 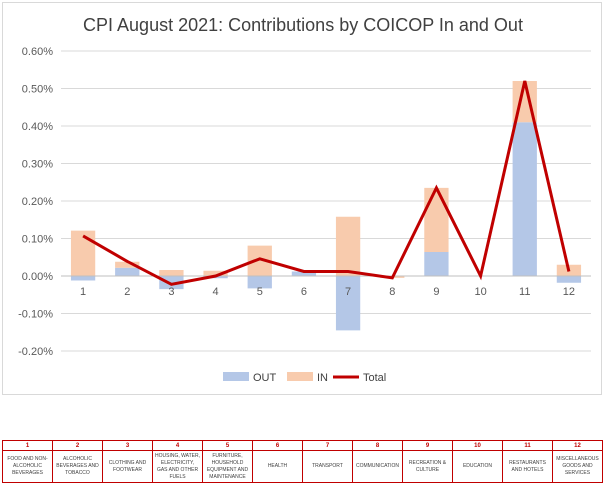 I want to click on legend: OUT IN Total, so click(x=304, y=378).